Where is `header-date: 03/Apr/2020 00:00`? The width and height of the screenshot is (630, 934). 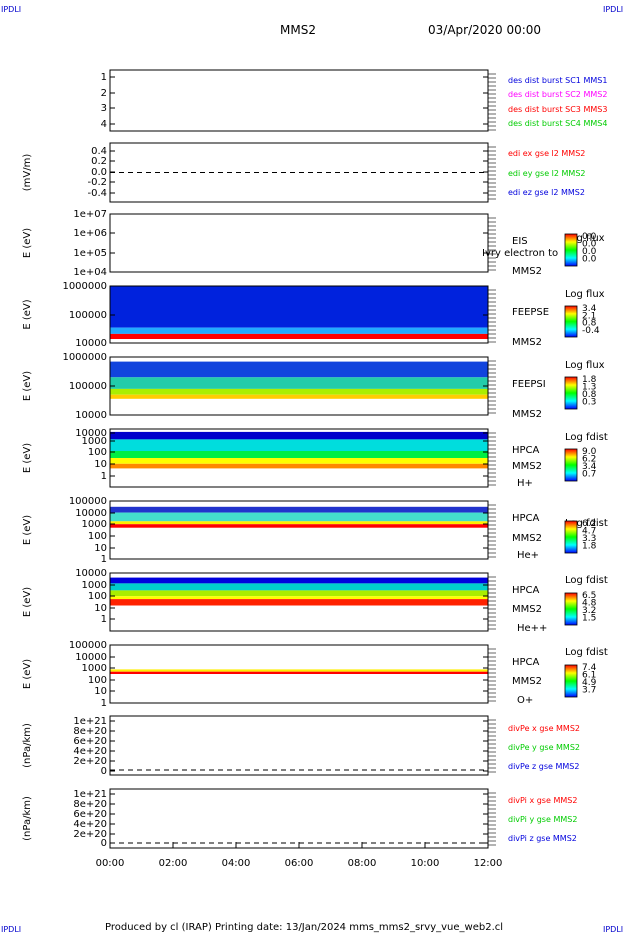
header-date: 03/Apr/2020 00:00 is located at coordinates (484, 30).